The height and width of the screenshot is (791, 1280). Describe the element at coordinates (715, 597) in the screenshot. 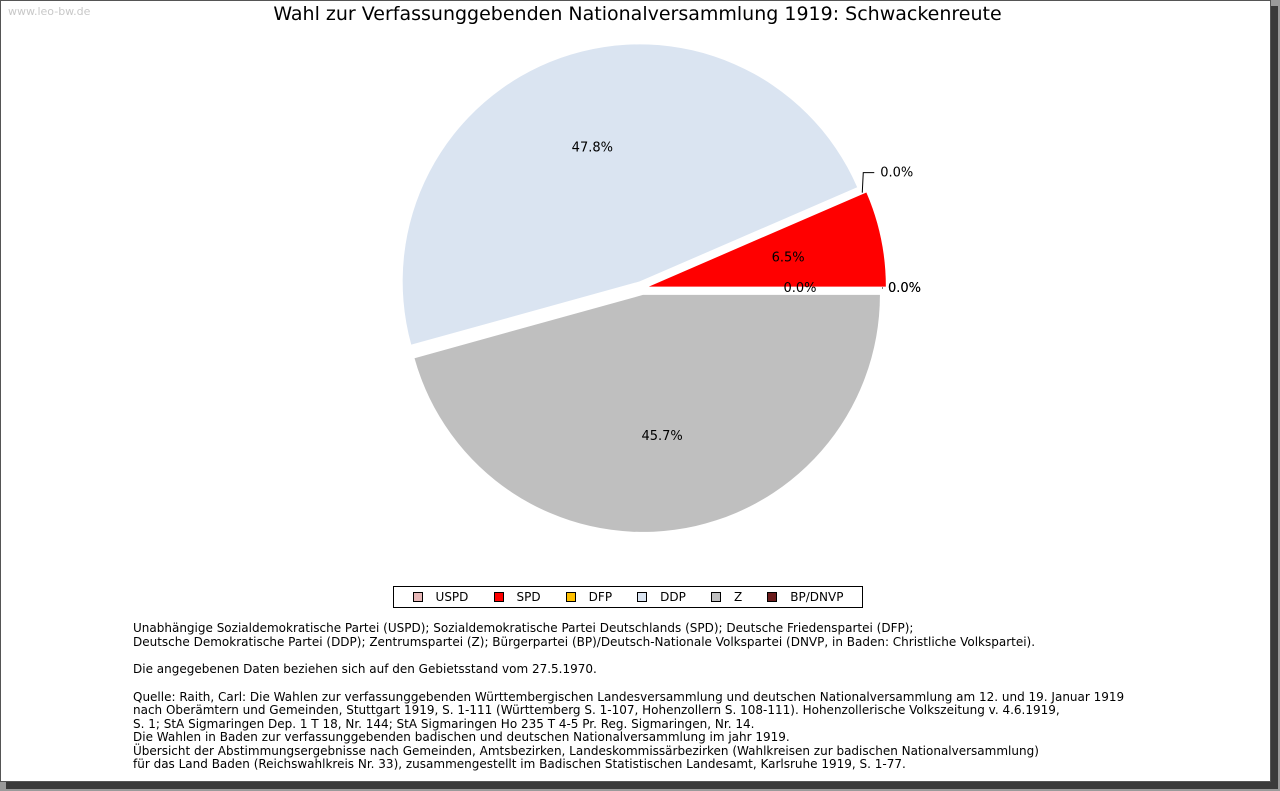

I see `legend-swatch-z` at that location.